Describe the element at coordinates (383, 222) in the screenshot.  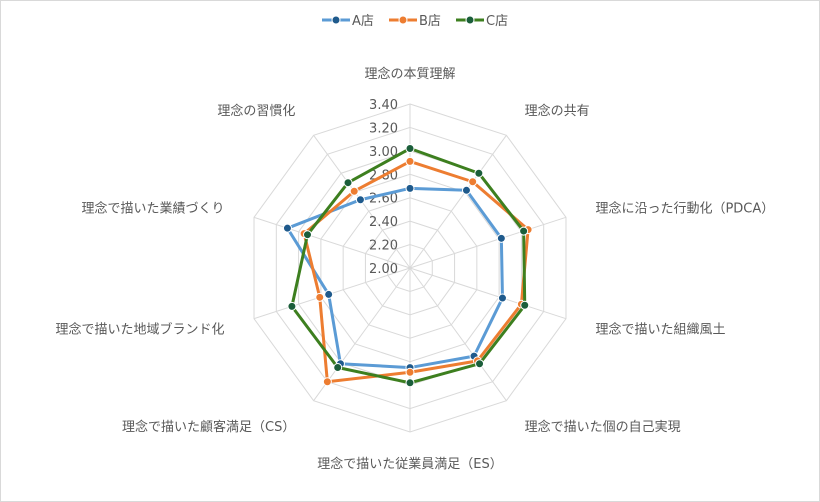
I see `tick-label: 2.40` at that location.